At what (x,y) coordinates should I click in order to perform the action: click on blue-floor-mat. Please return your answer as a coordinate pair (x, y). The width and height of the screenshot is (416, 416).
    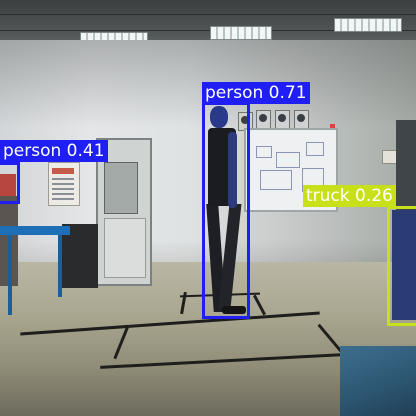
    Looking at the image, I should click on (378, 381).